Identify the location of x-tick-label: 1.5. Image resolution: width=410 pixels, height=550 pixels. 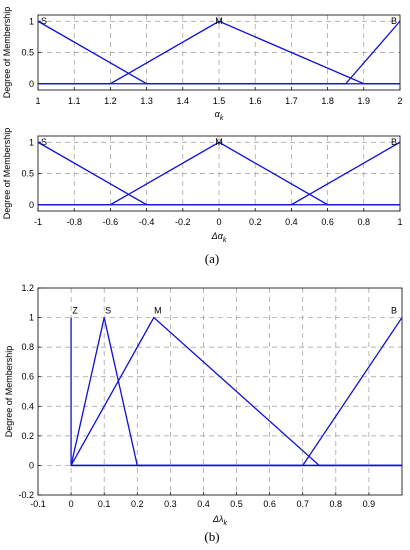
(219, 101).